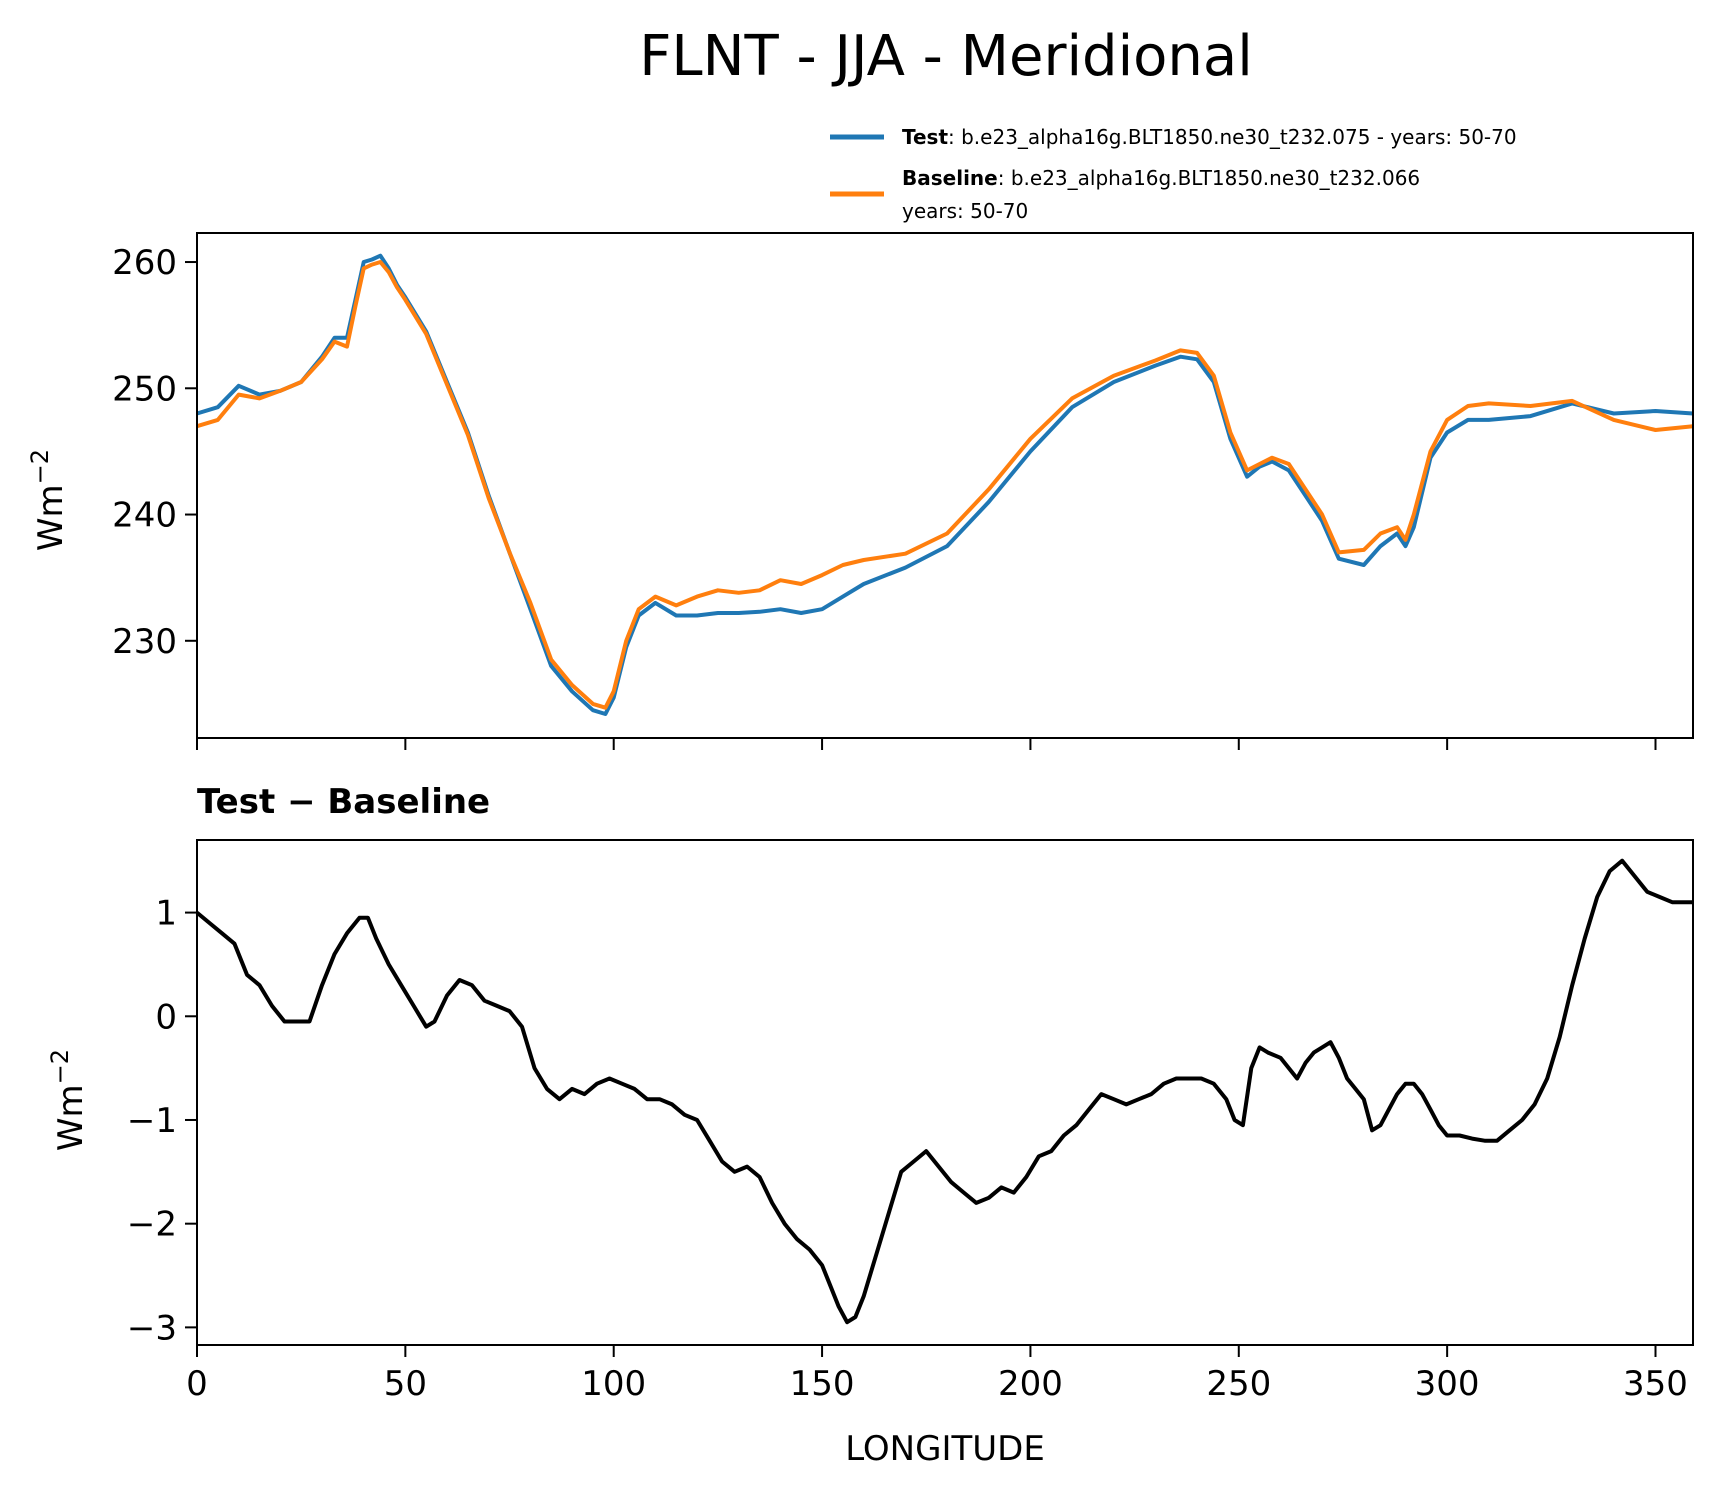 The height and width of the screenshot is (1496, 1717). What do you see at coordinates (60, 1066) in the screenshot?
I see `bottom-y-axis-label-sup: −2` at bounding box center [60, 1066].